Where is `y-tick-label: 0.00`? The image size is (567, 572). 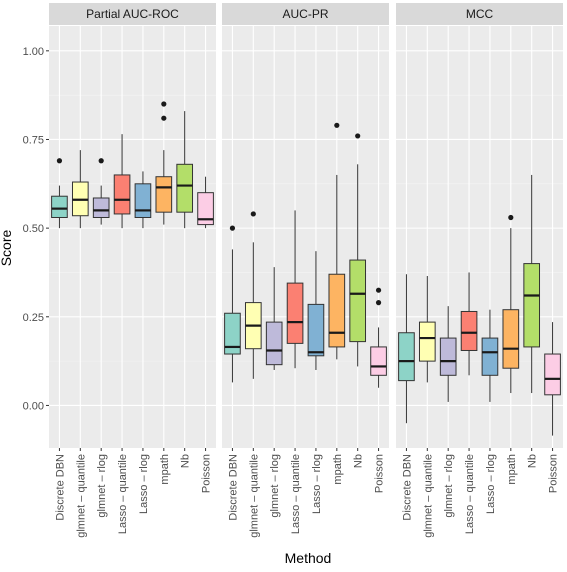 y-tick-label: 0.00 is located at coordinates (33, 406).